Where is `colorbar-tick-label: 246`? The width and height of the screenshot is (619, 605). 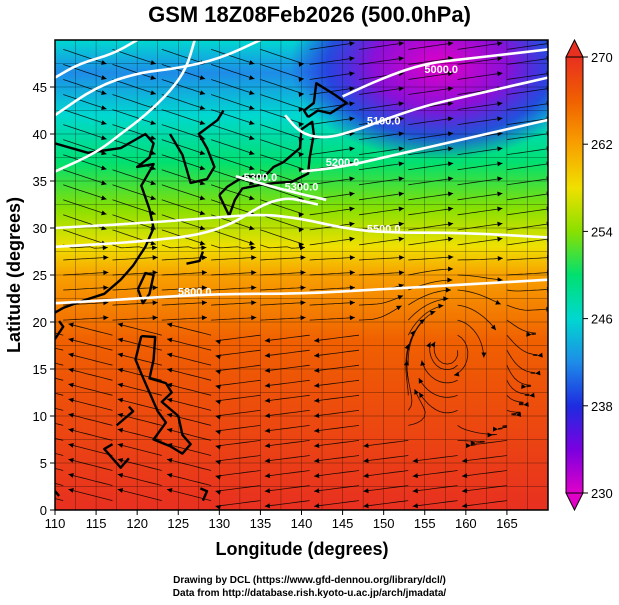 colorbar-tick-label: 246 is located at coordinates (602, 319).